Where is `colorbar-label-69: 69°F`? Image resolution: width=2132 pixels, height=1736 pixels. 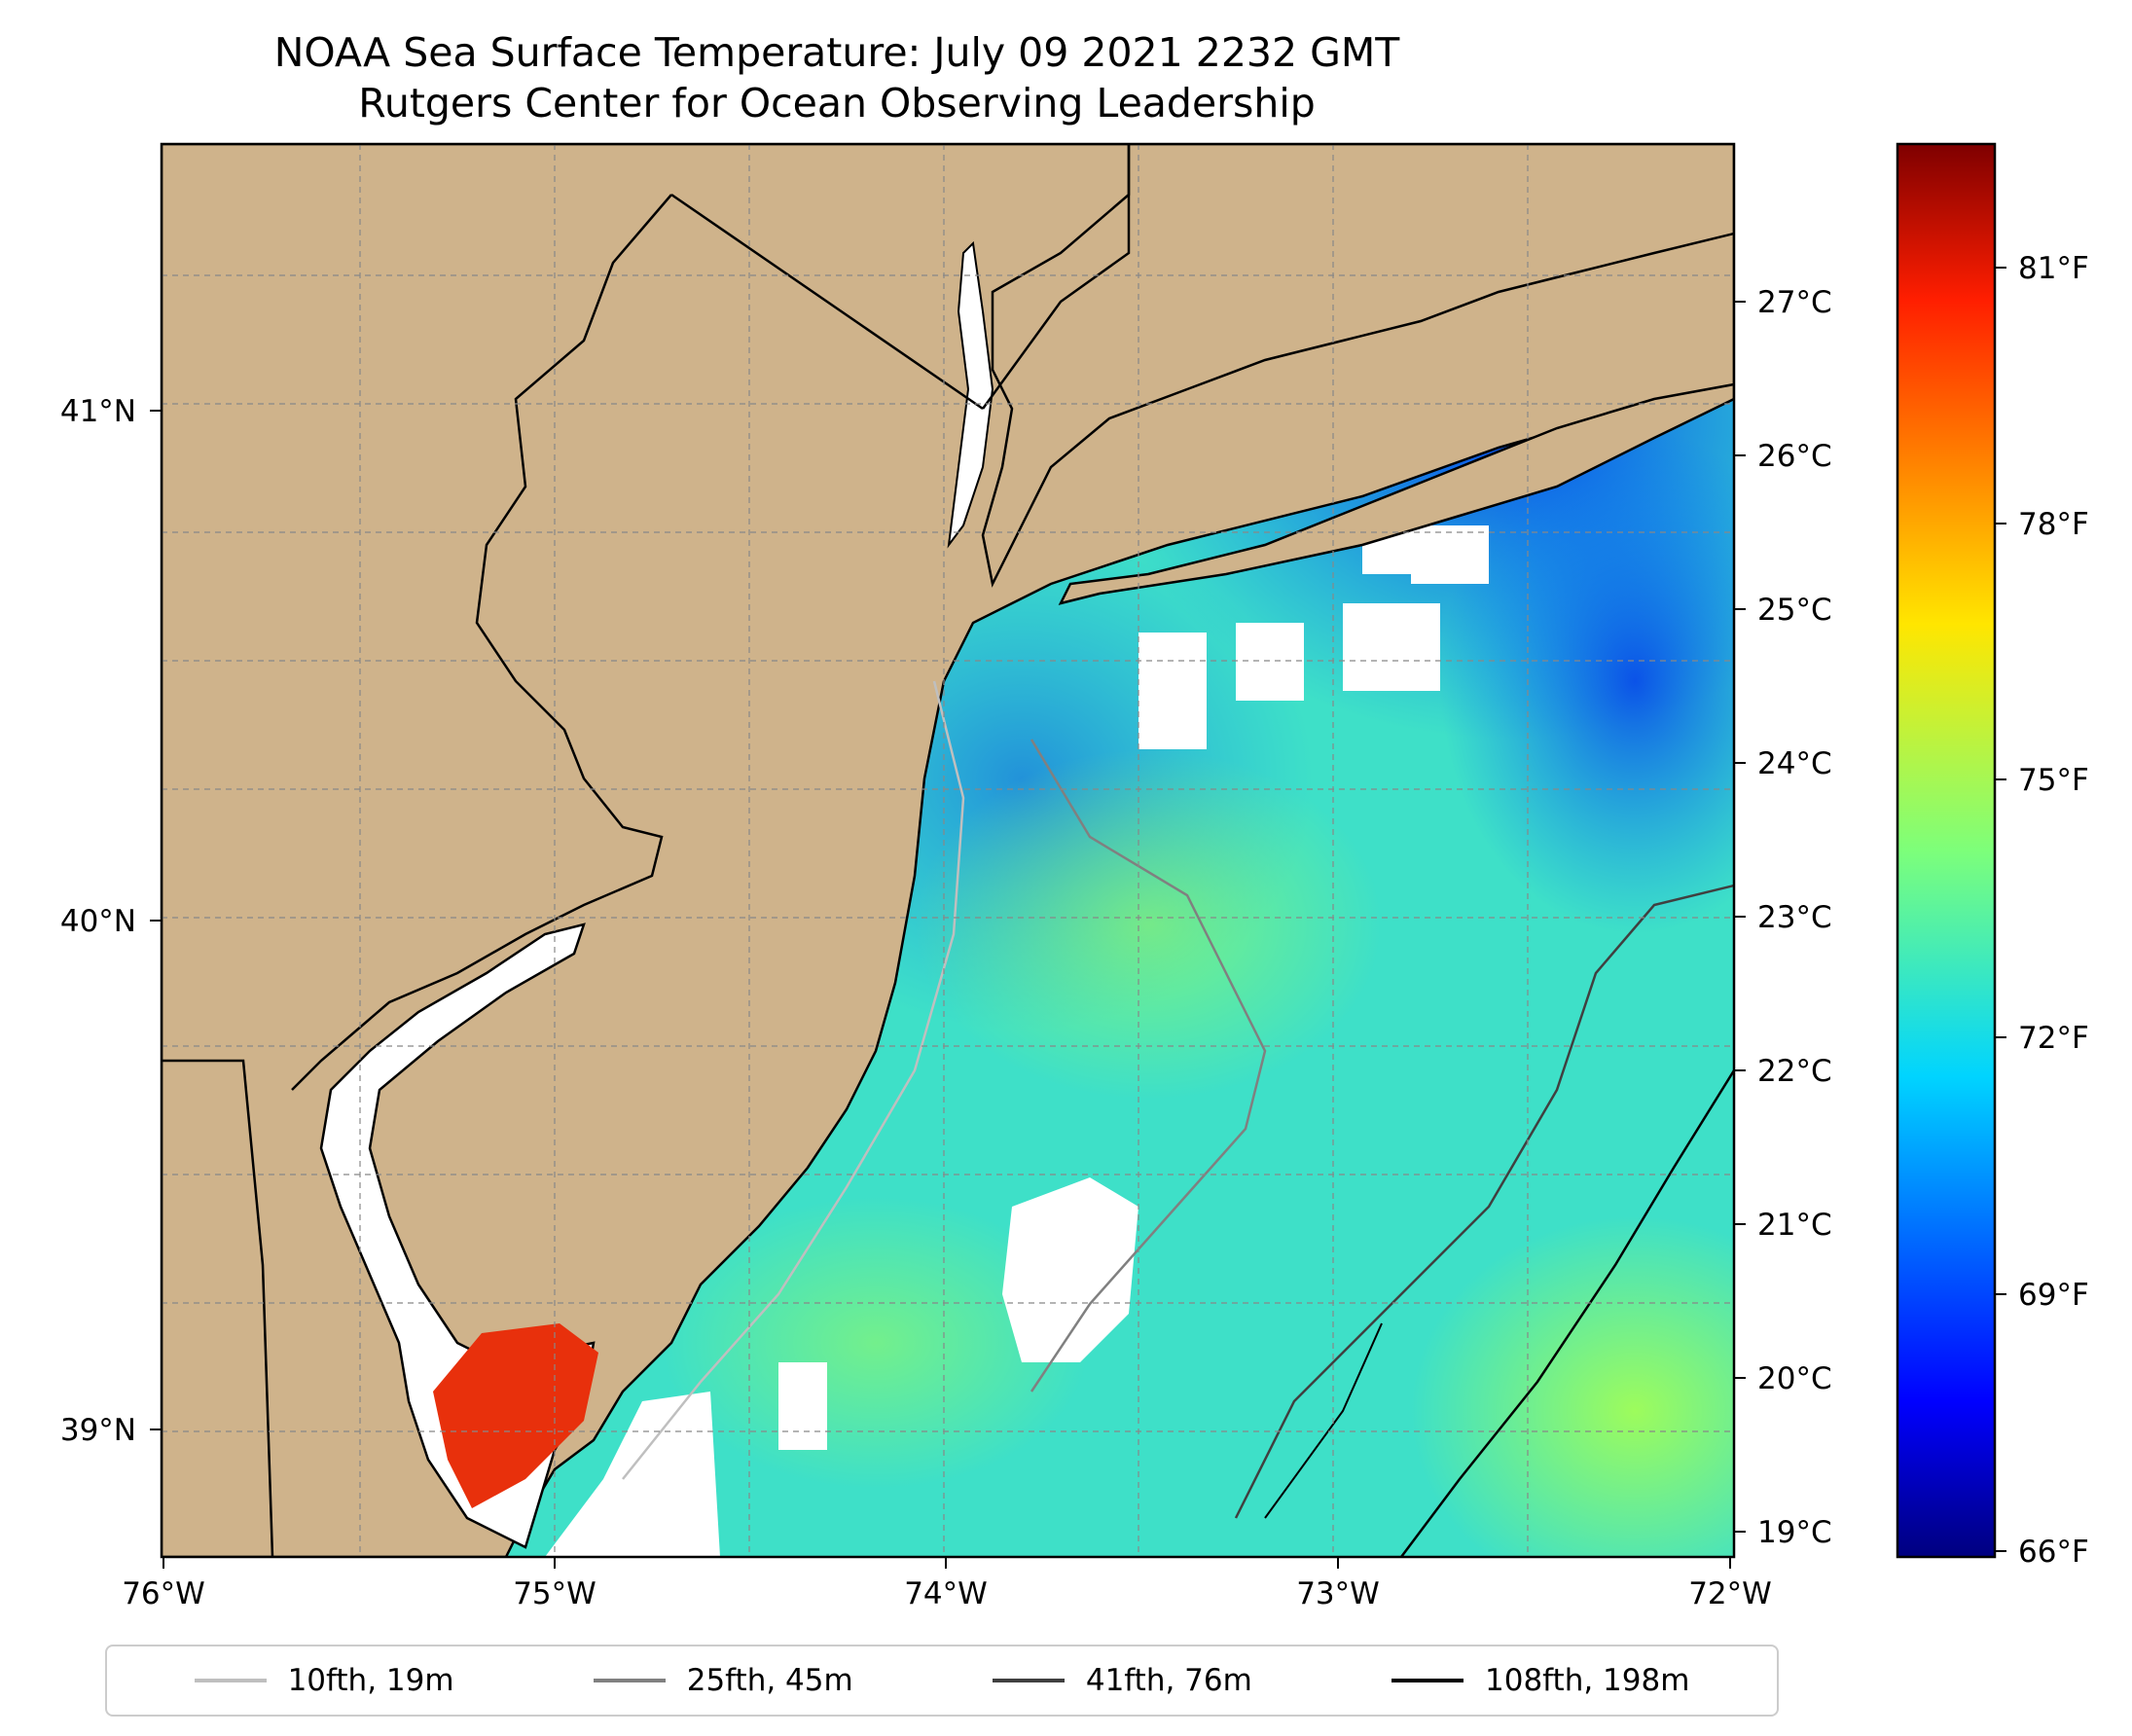
colorbar-label-69: 69°F is located at coordinates (2053, 1295).